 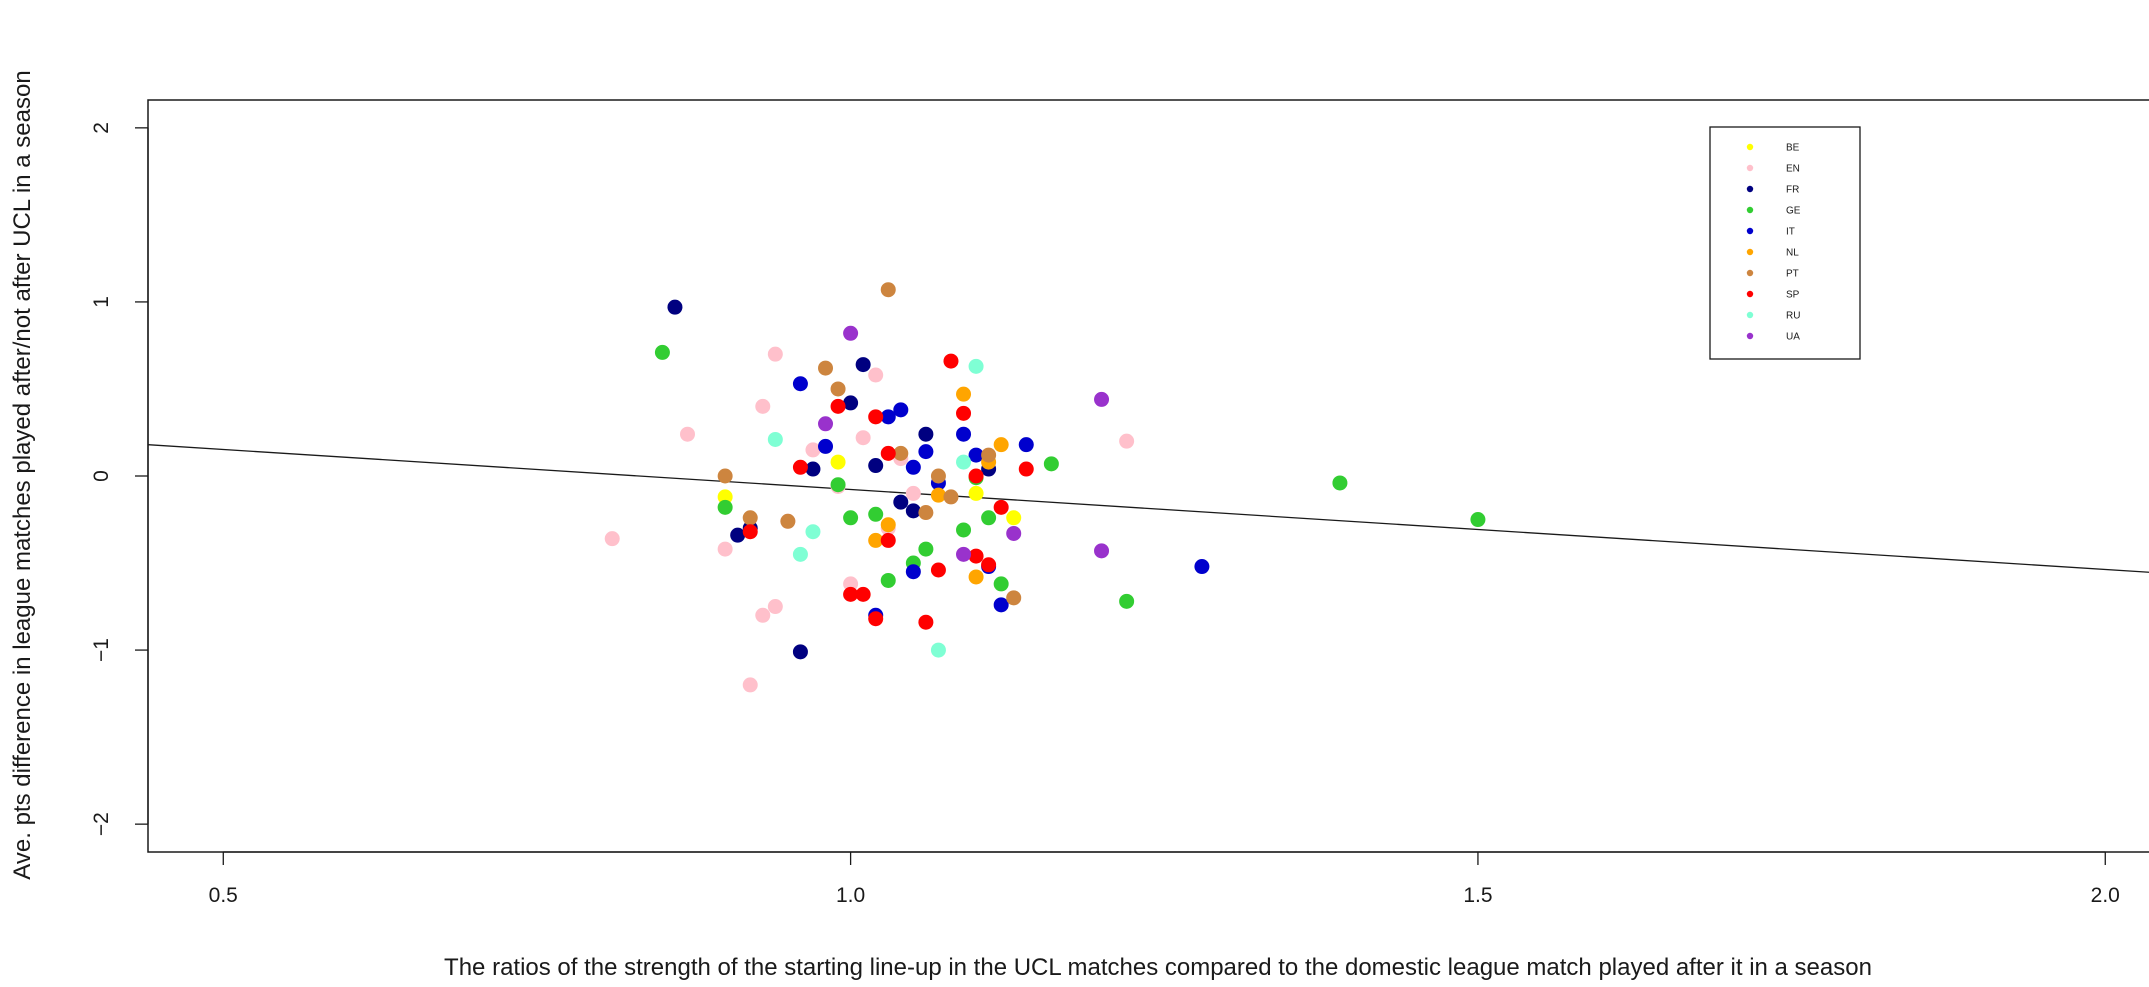 What do you see at coordinates (119, 479) in the screenshot?
I see `y-axis: −2 −1 0 1 2` at bounding box center [119, 479].